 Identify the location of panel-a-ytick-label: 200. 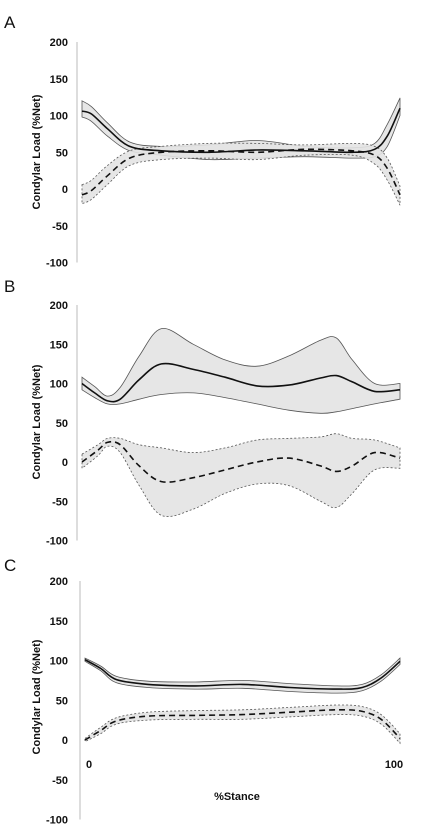
(59, 43).